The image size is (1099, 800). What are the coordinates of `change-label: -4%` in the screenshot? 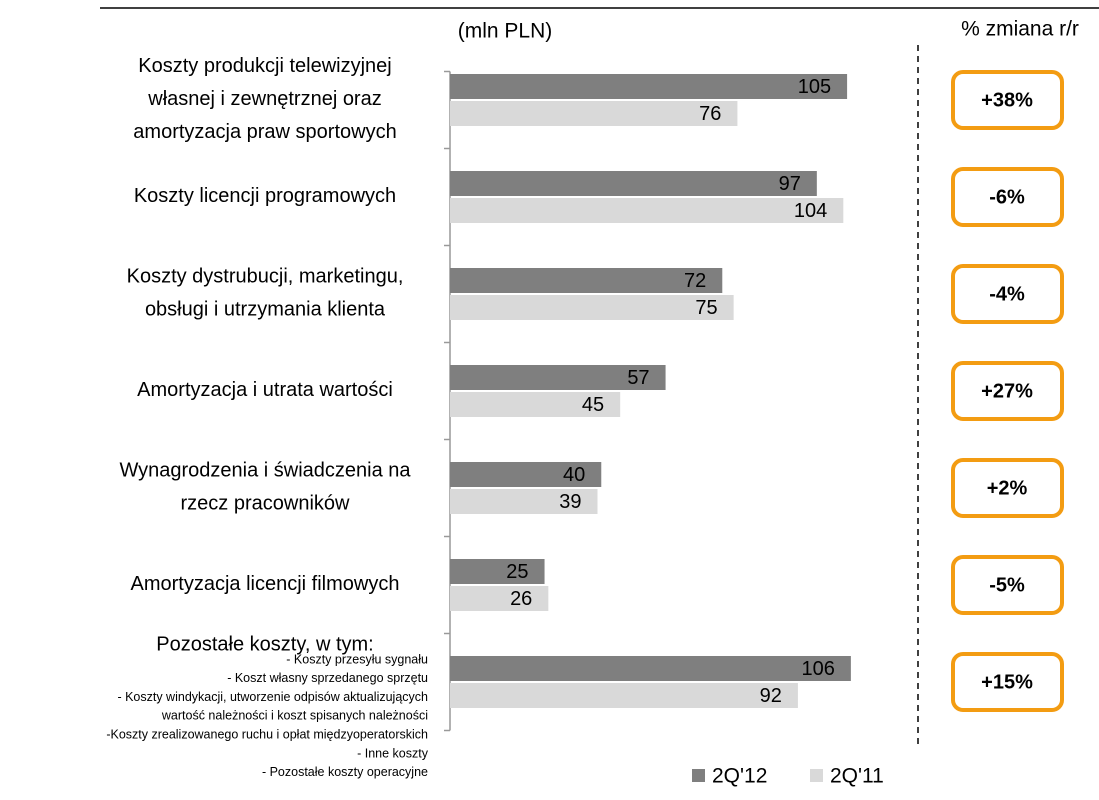 It's located at (1007, 294).